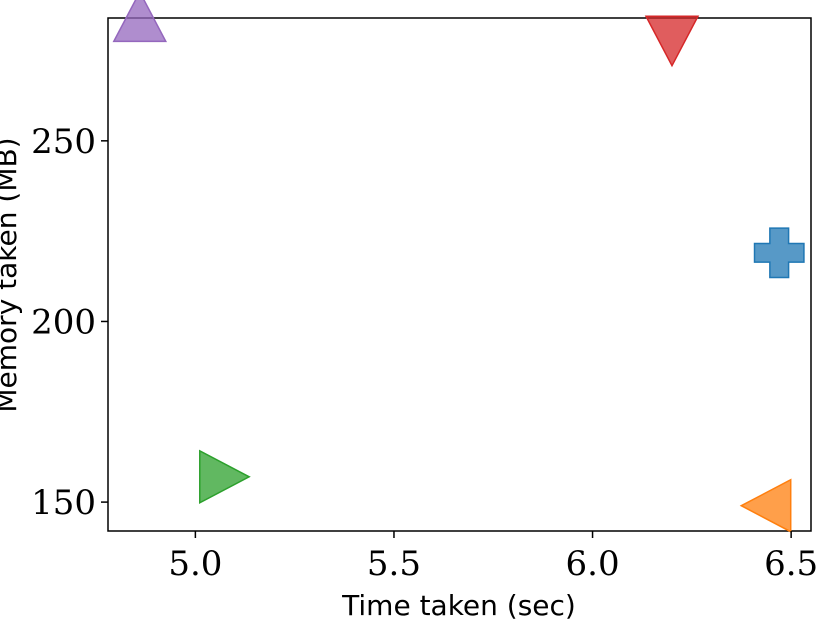 Image resolution: width=830 pixels, height=623 pixels. I want to click on y-tick-label: 150, so click(63, 503).